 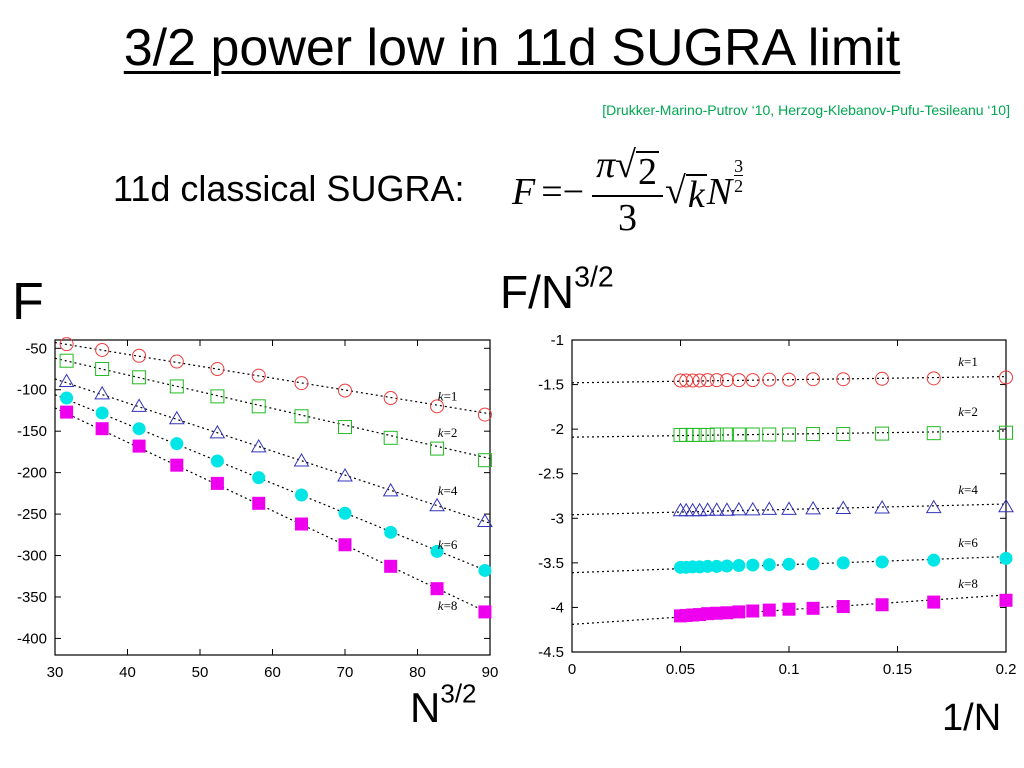 I want to click on formula-lhs: F, so click(x=524, y=192).